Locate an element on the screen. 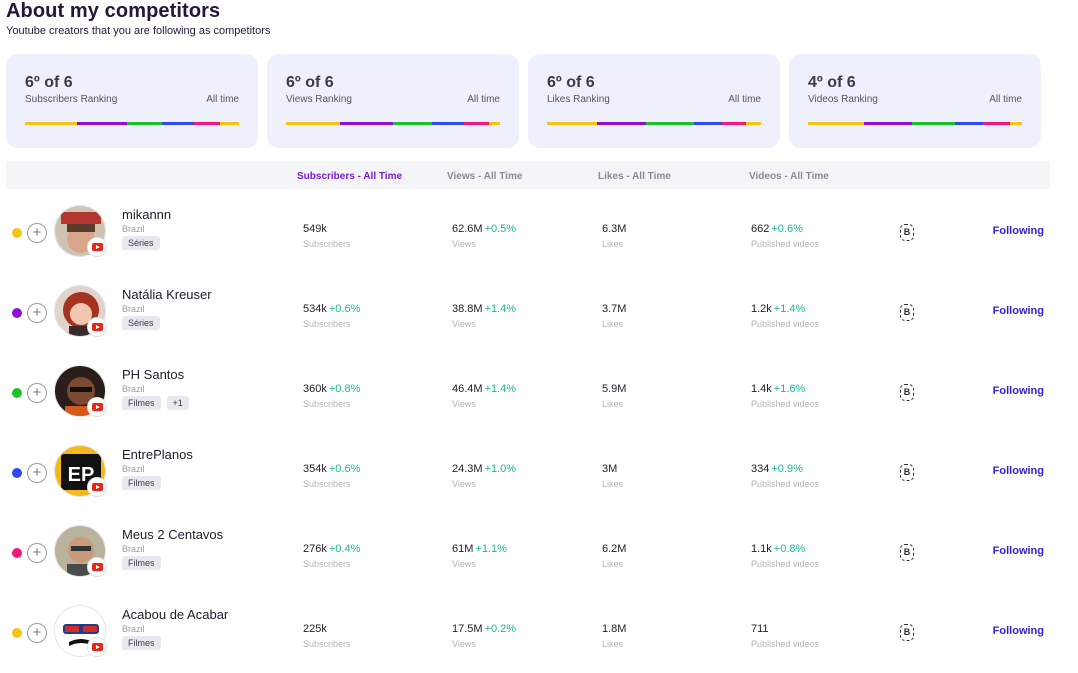  subscribers-ranking-card: 6º of 6 Subscribers Ranking All time is located at coordinates (132, 101).